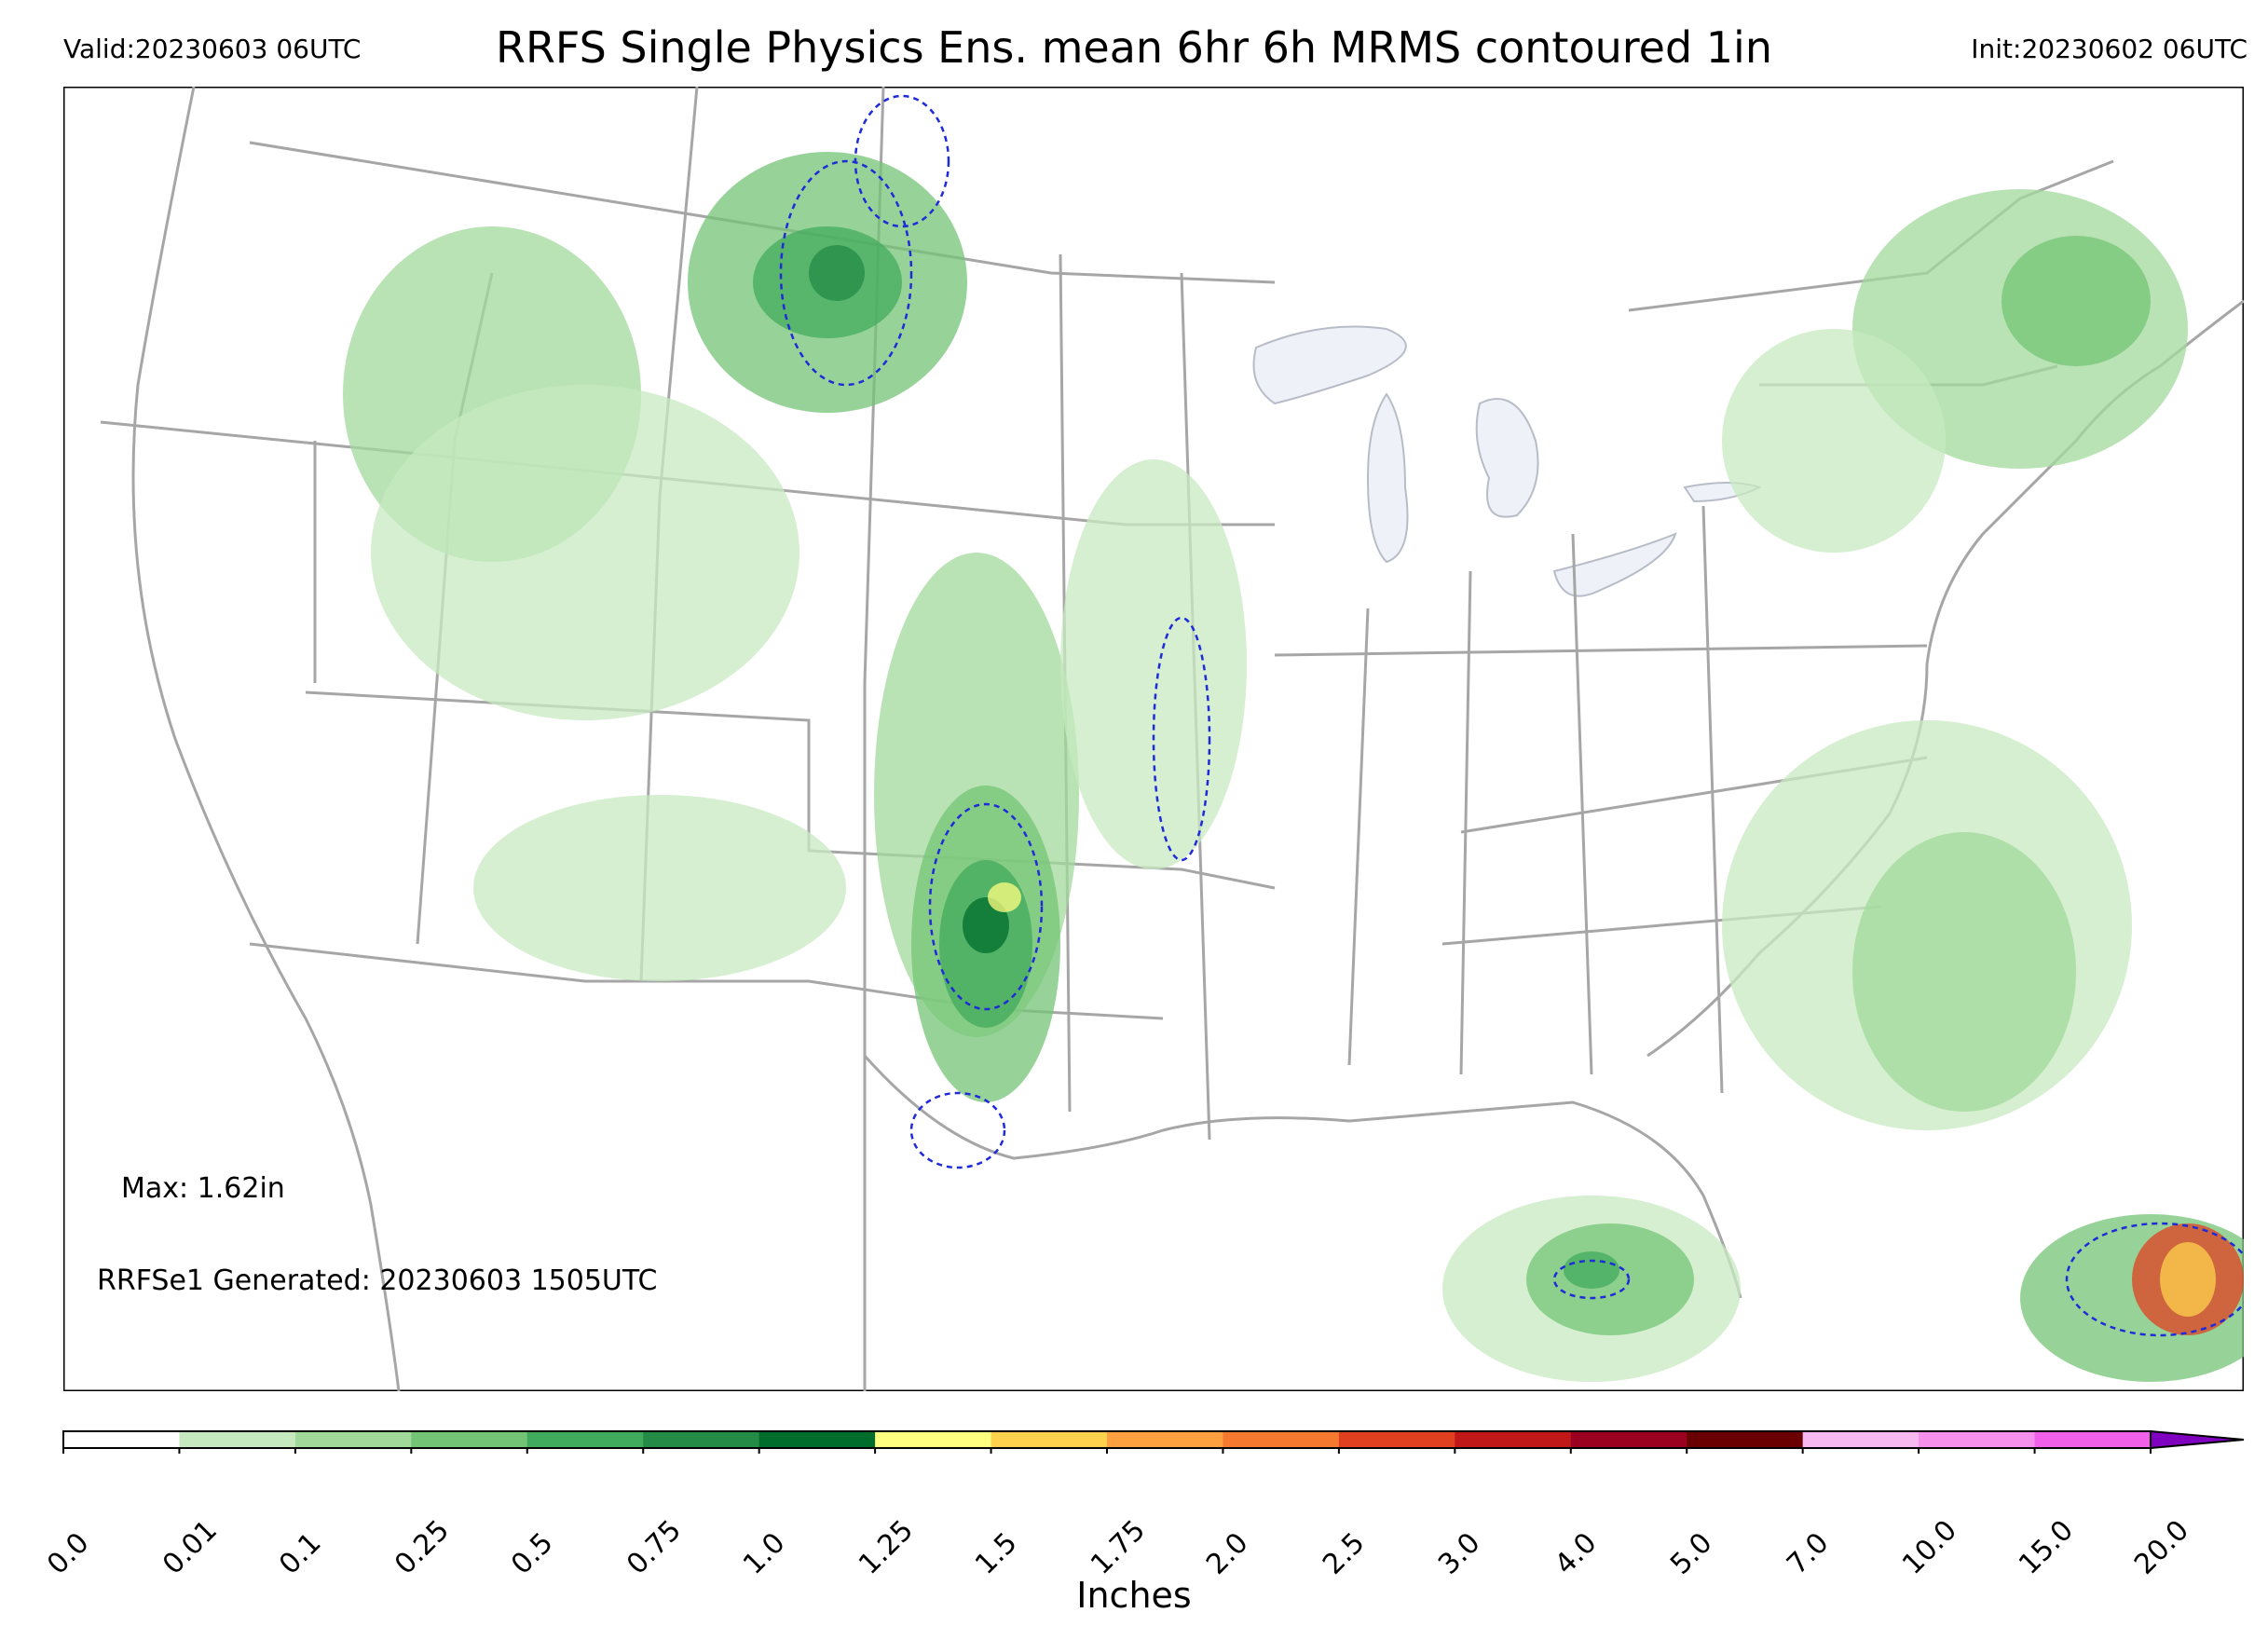 Image resolution: width=2268 pixels, height=1640 pixels. I want to click on colorbar-tick-label: 0.0, so click(68, 1553).